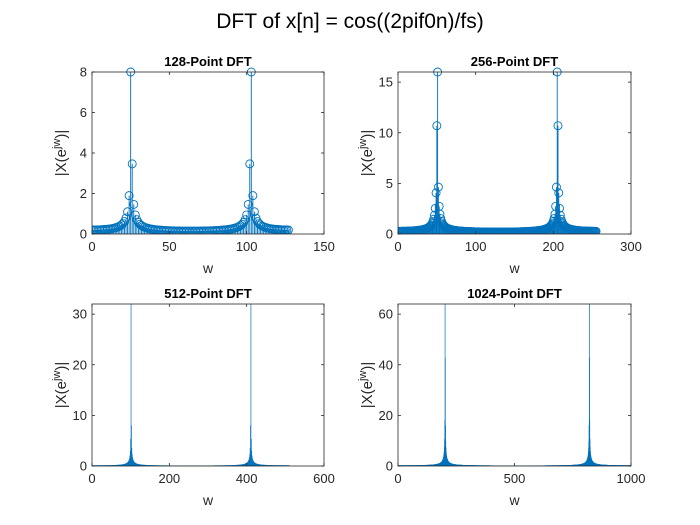  I want to click on subplot-title: 256-Point DFT, so click(514, 61).